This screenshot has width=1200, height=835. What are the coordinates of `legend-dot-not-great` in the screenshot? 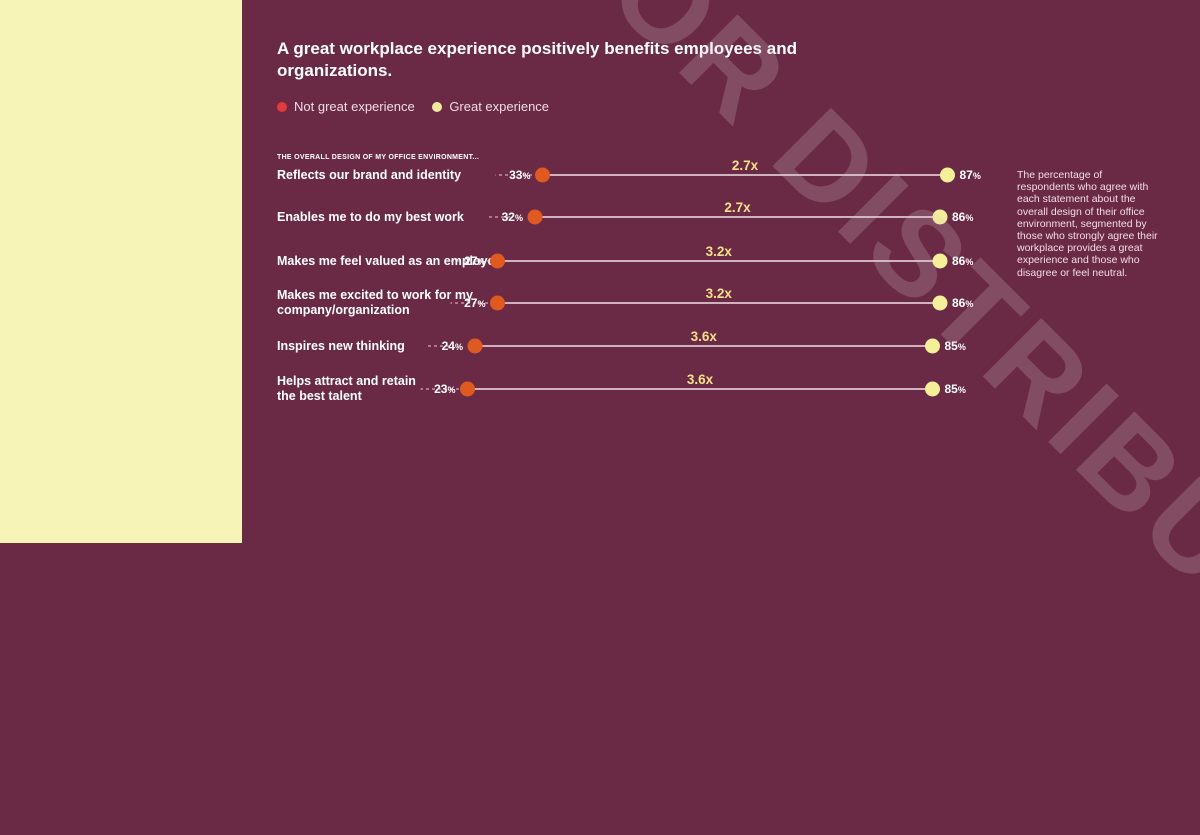 It's located at (282, 106).